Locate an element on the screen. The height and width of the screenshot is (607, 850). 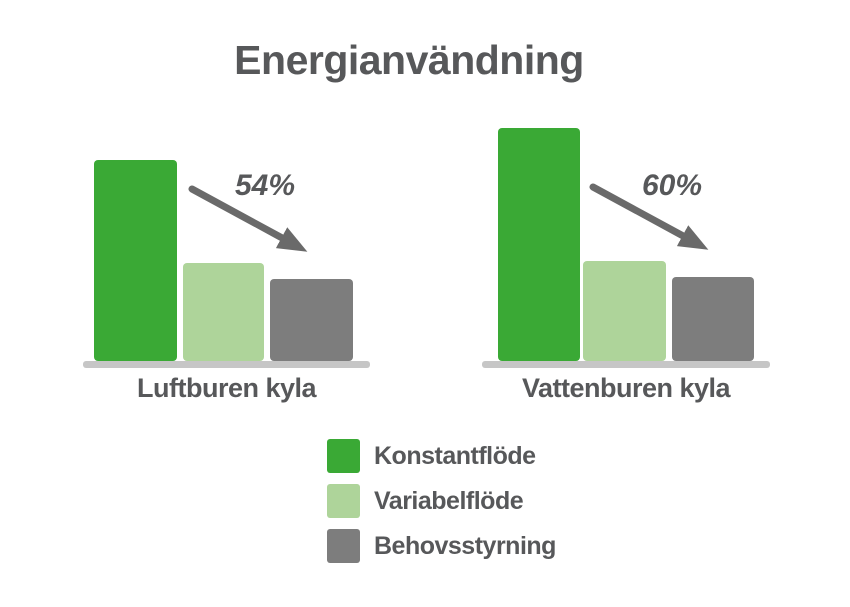
legend-swatch-green-icon is located at coordinates (343, 456).